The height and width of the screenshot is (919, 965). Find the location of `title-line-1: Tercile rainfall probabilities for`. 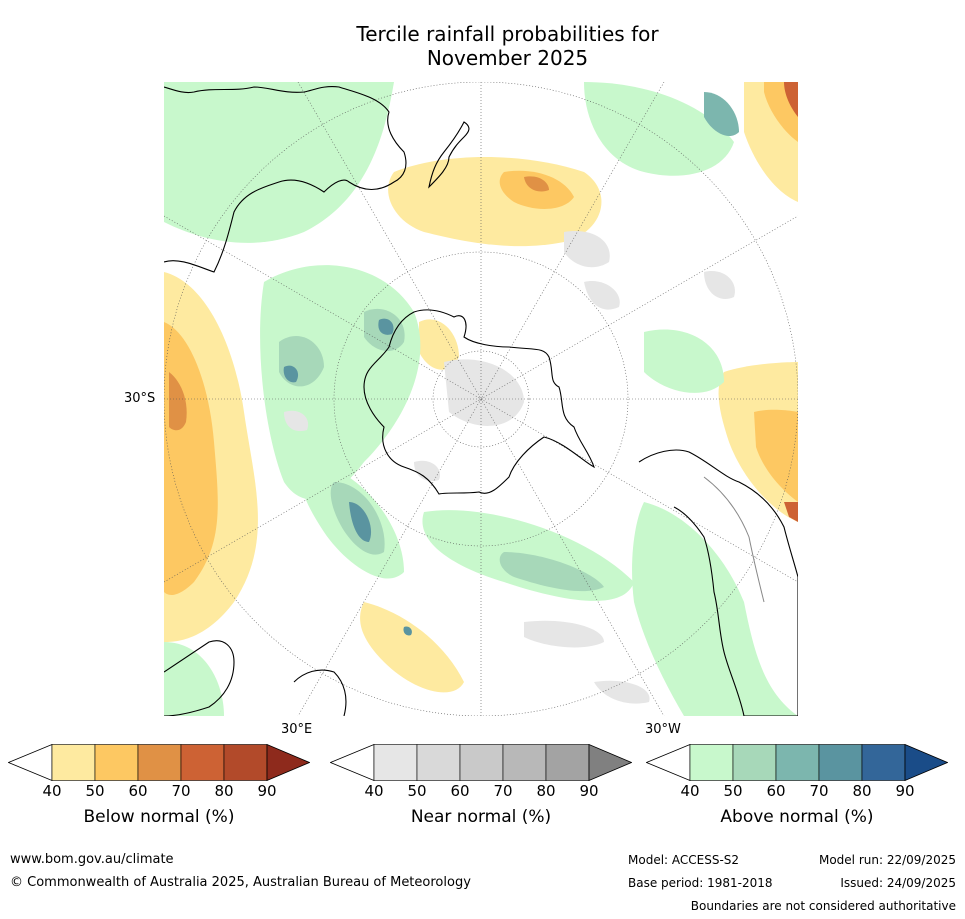

title-line-1: Tercile rainfall probabilities for is located at coordinates (507, 34).